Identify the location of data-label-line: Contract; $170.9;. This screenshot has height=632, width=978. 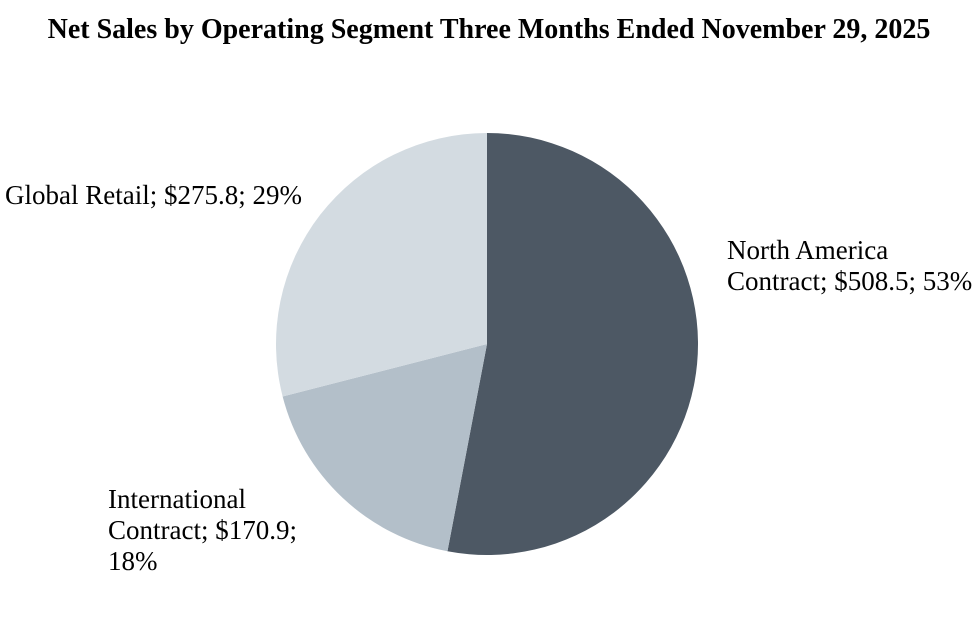
(202, 530).